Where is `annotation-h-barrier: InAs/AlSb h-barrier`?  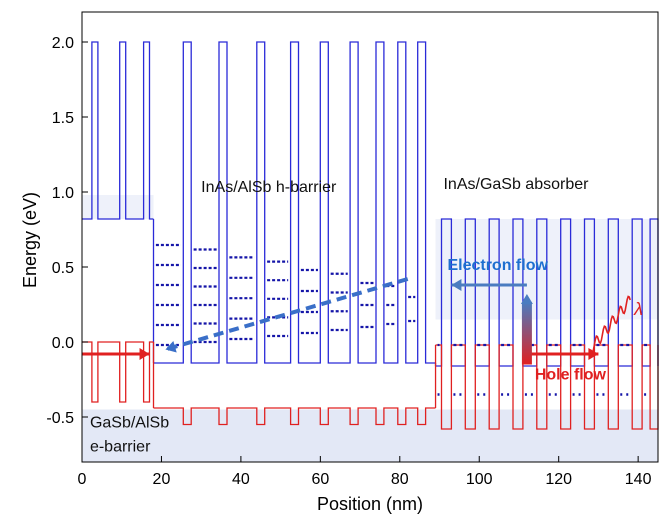 annotation-h-barrier: InAs/AlSb h-barrier is located at coordinates (269, 187).